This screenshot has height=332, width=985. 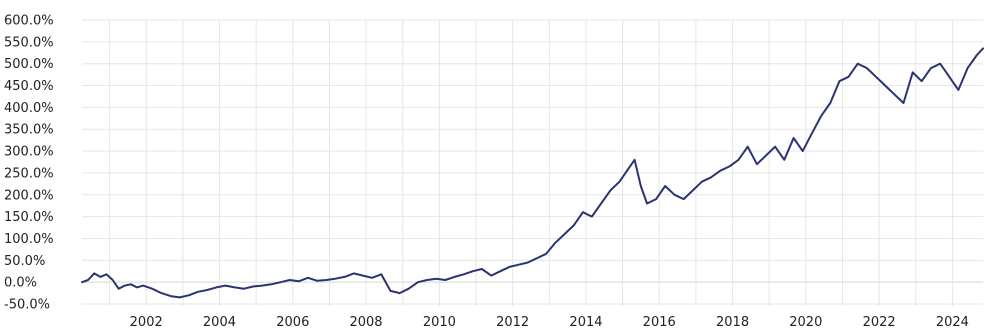 What do you see at coordinates (29, 108) in the screenshot?
I see `y-tick-label: 400.0%` at bounding box center [29, 108].